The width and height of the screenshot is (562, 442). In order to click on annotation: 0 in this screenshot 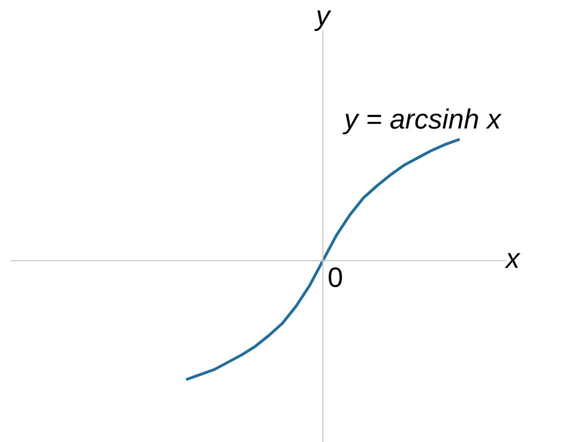, I will do `click(335, 277)`.